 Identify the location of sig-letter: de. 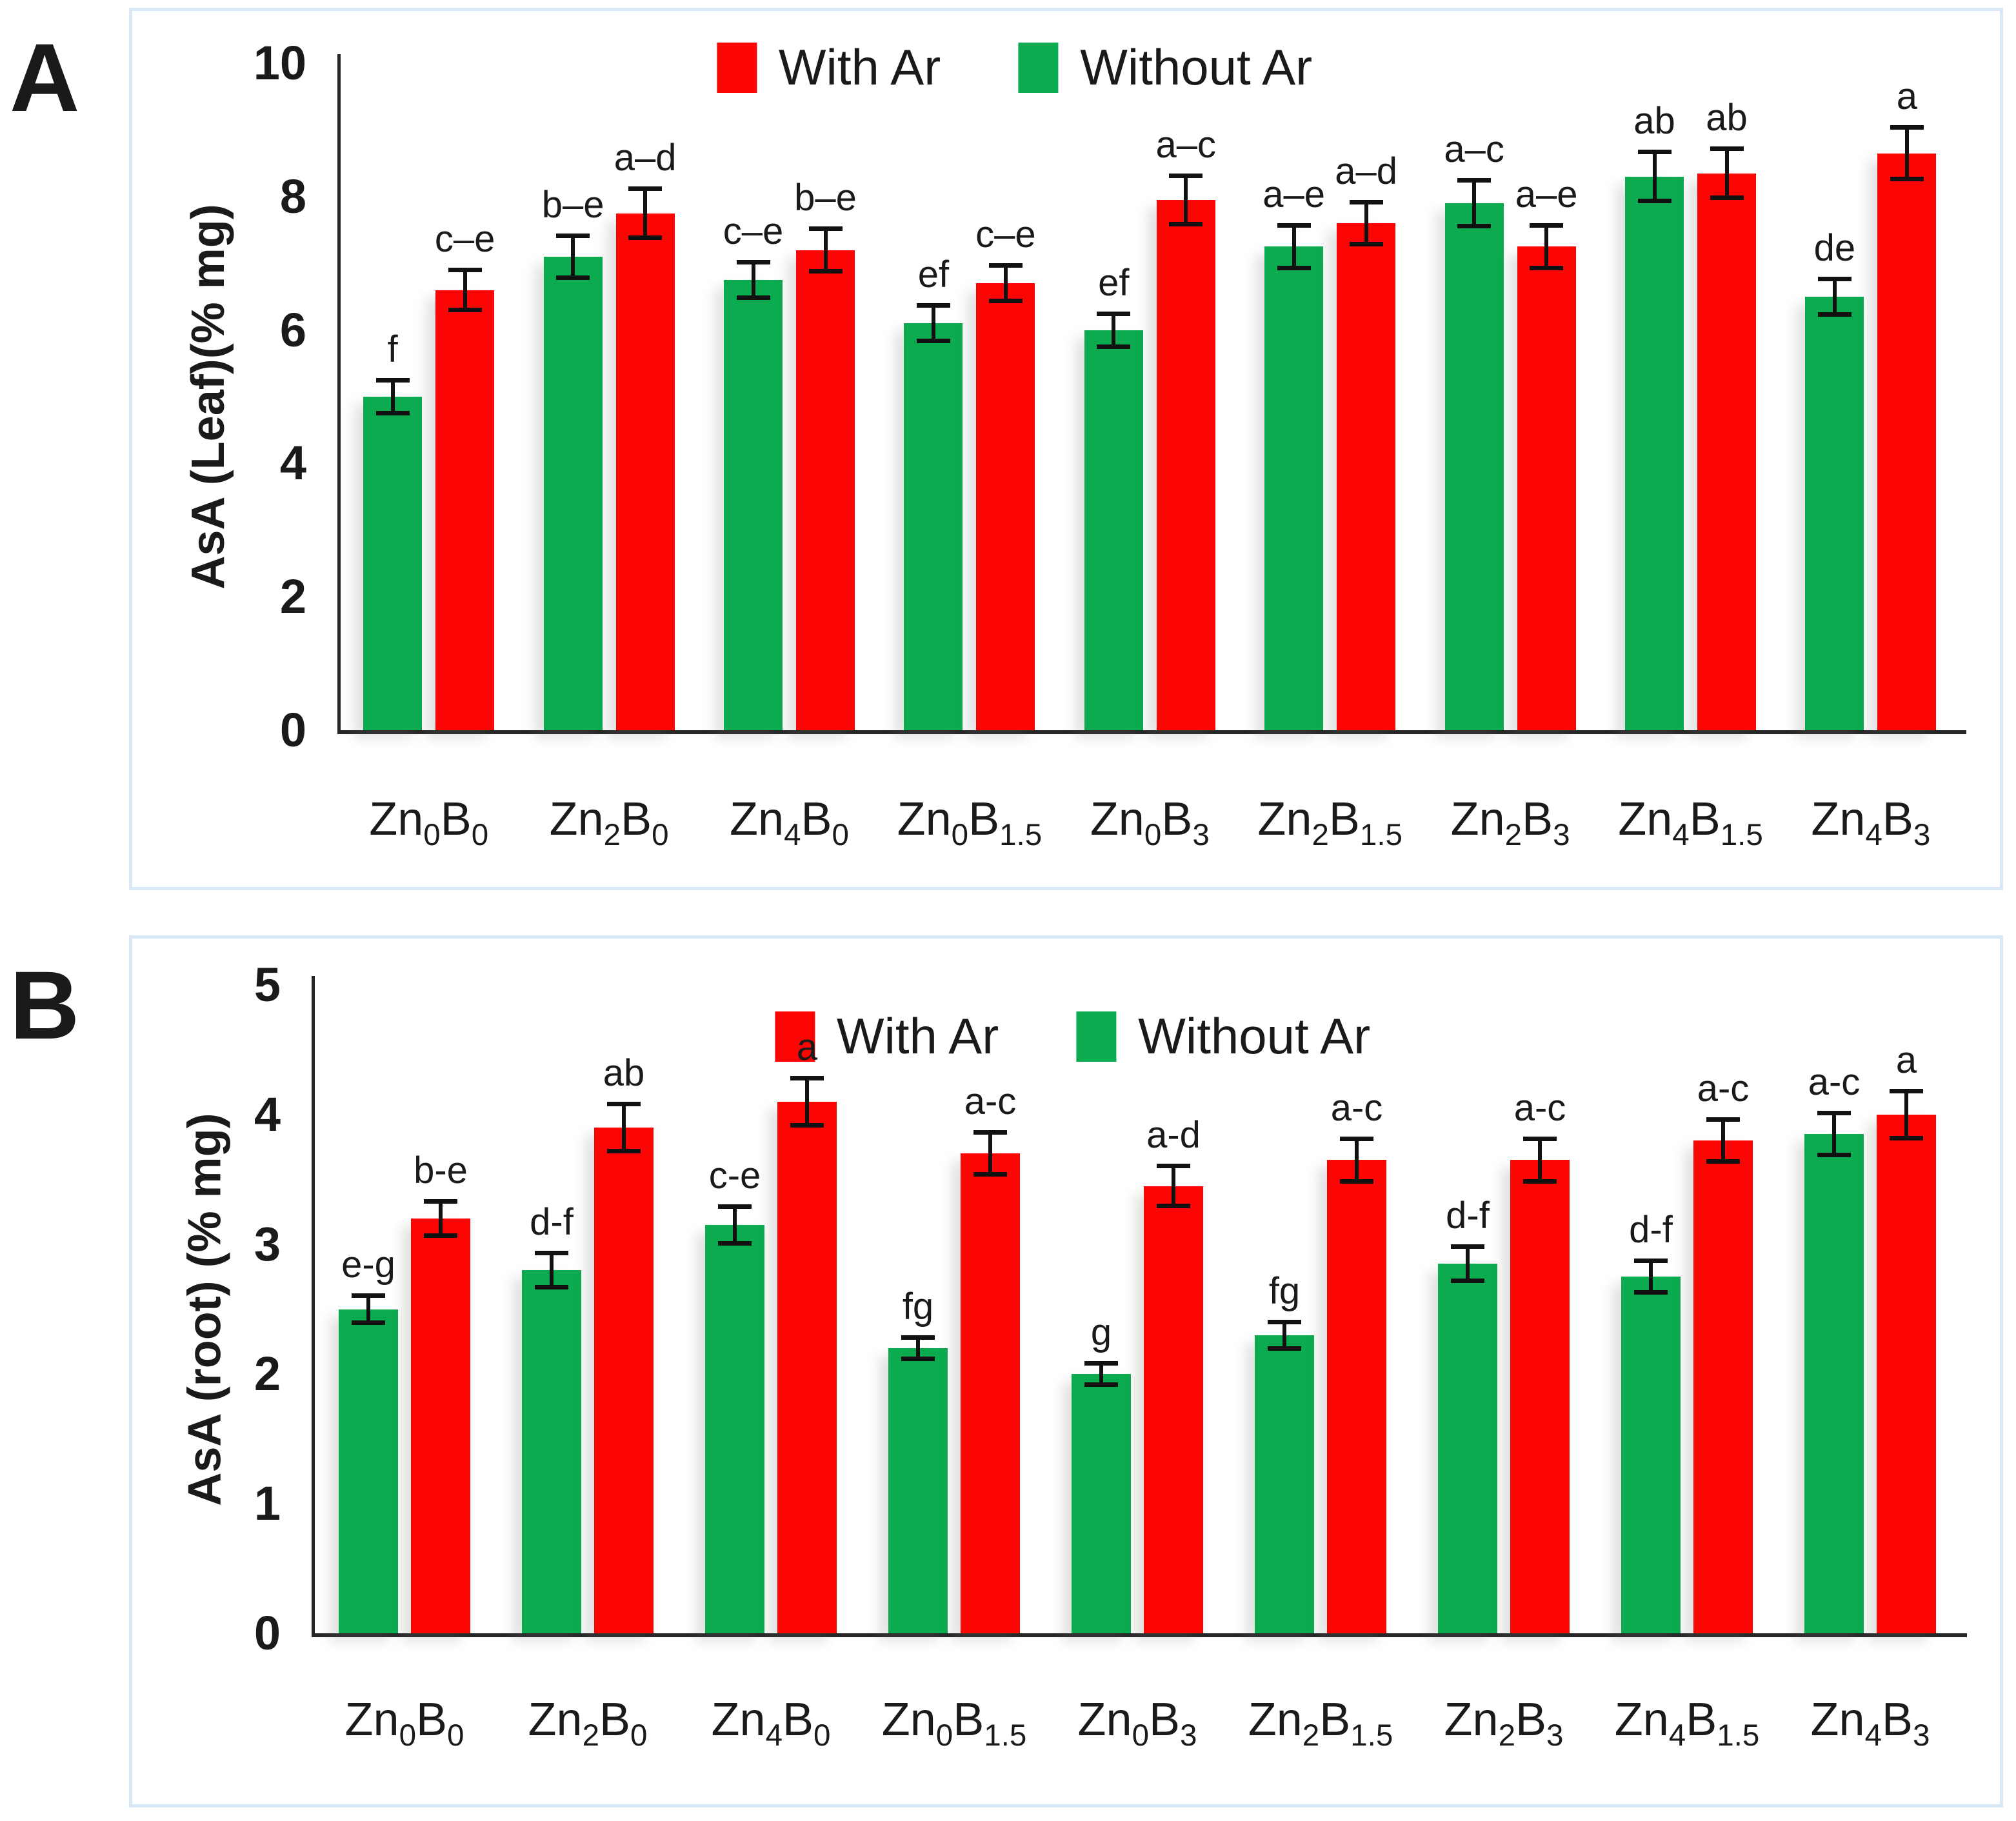
(1834, 248).